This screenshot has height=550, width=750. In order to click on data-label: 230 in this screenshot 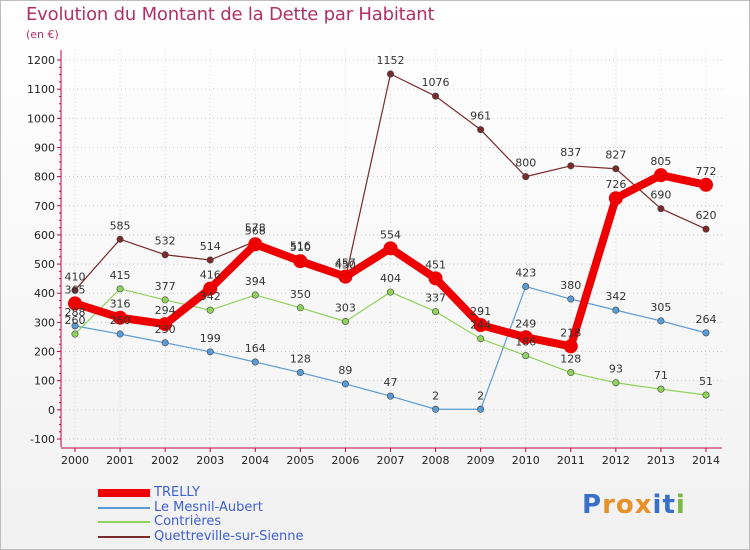, I will do `click(165, 329)`.